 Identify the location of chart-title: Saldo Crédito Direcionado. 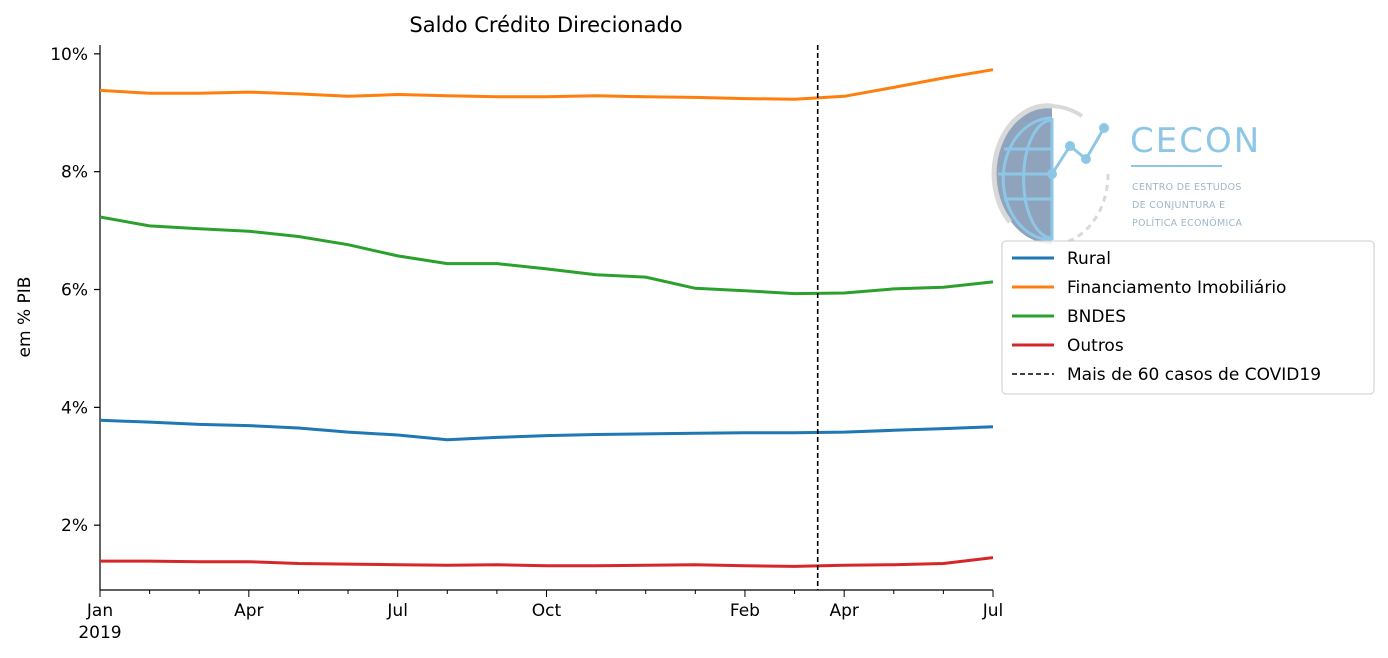
(545, 25).